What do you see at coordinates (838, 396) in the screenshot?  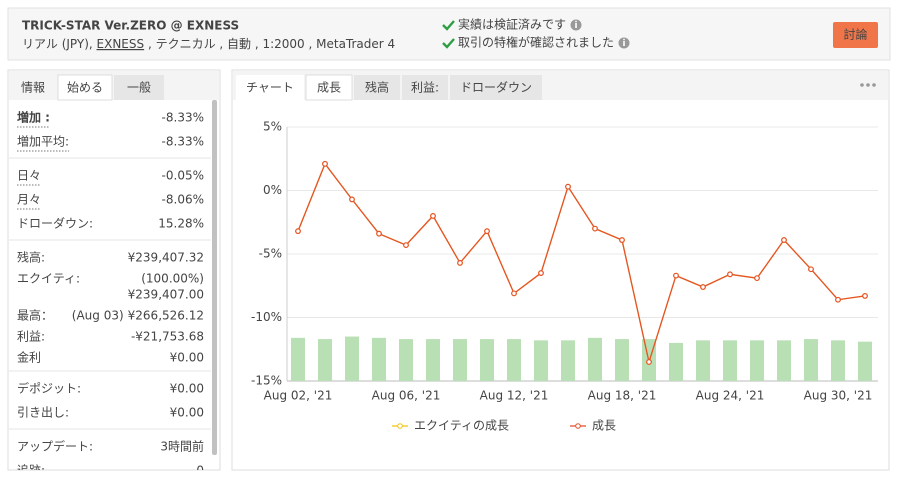 I see `x-tick-label: Aug 30, '21` at bounding box center [838, 396].